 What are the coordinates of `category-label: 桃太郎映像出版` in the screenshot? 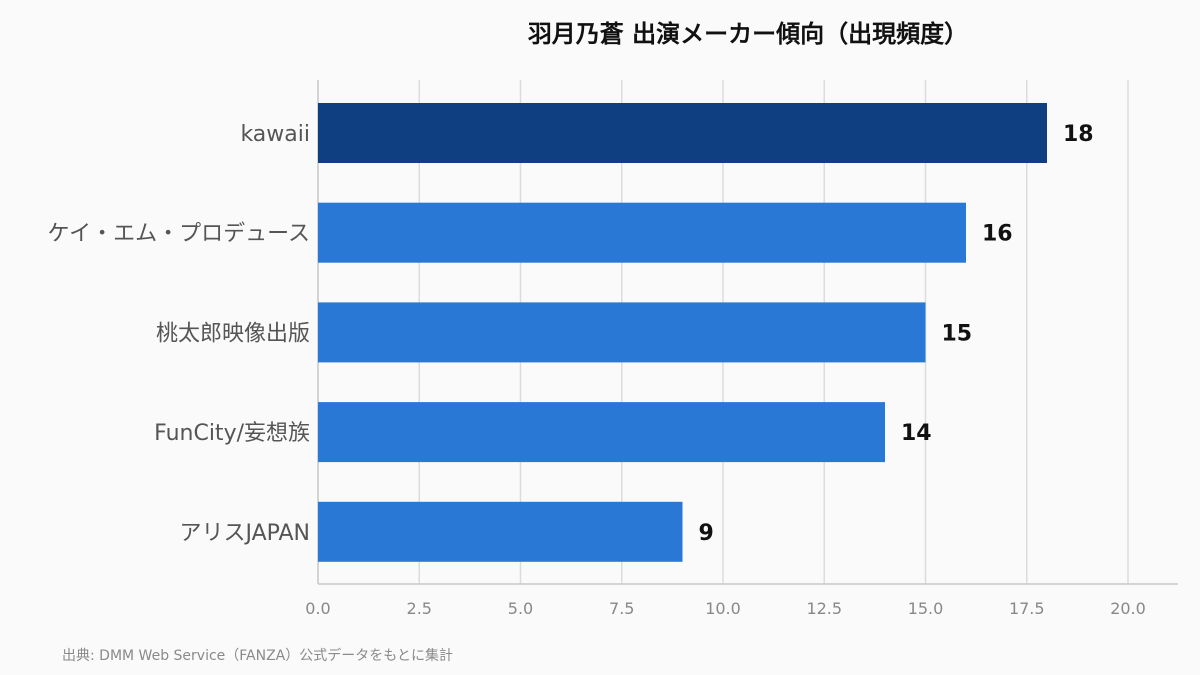 It's located at (233, 333).